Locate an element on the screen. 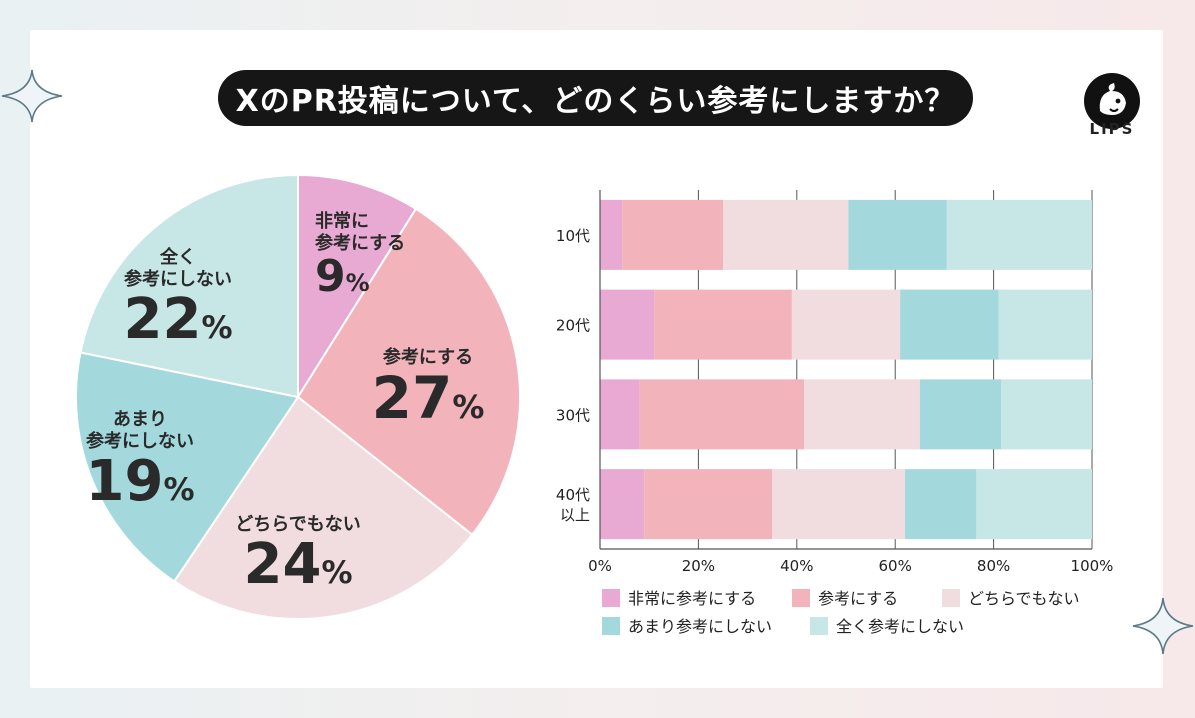  pie-slice-percent: 19% is located at coordinates (140, 481).